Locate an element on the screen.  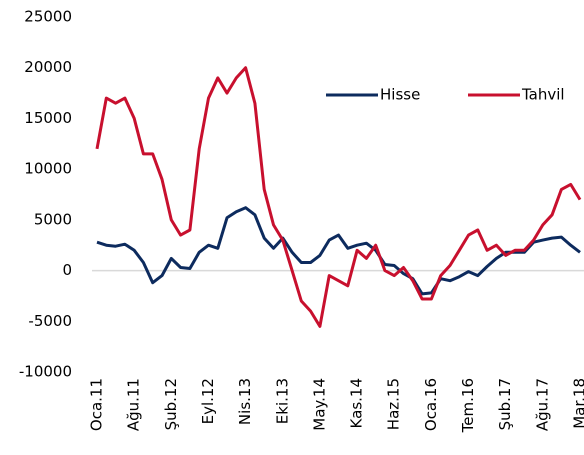
x-tick-label: May.14 is located at coordinates (319, 404).